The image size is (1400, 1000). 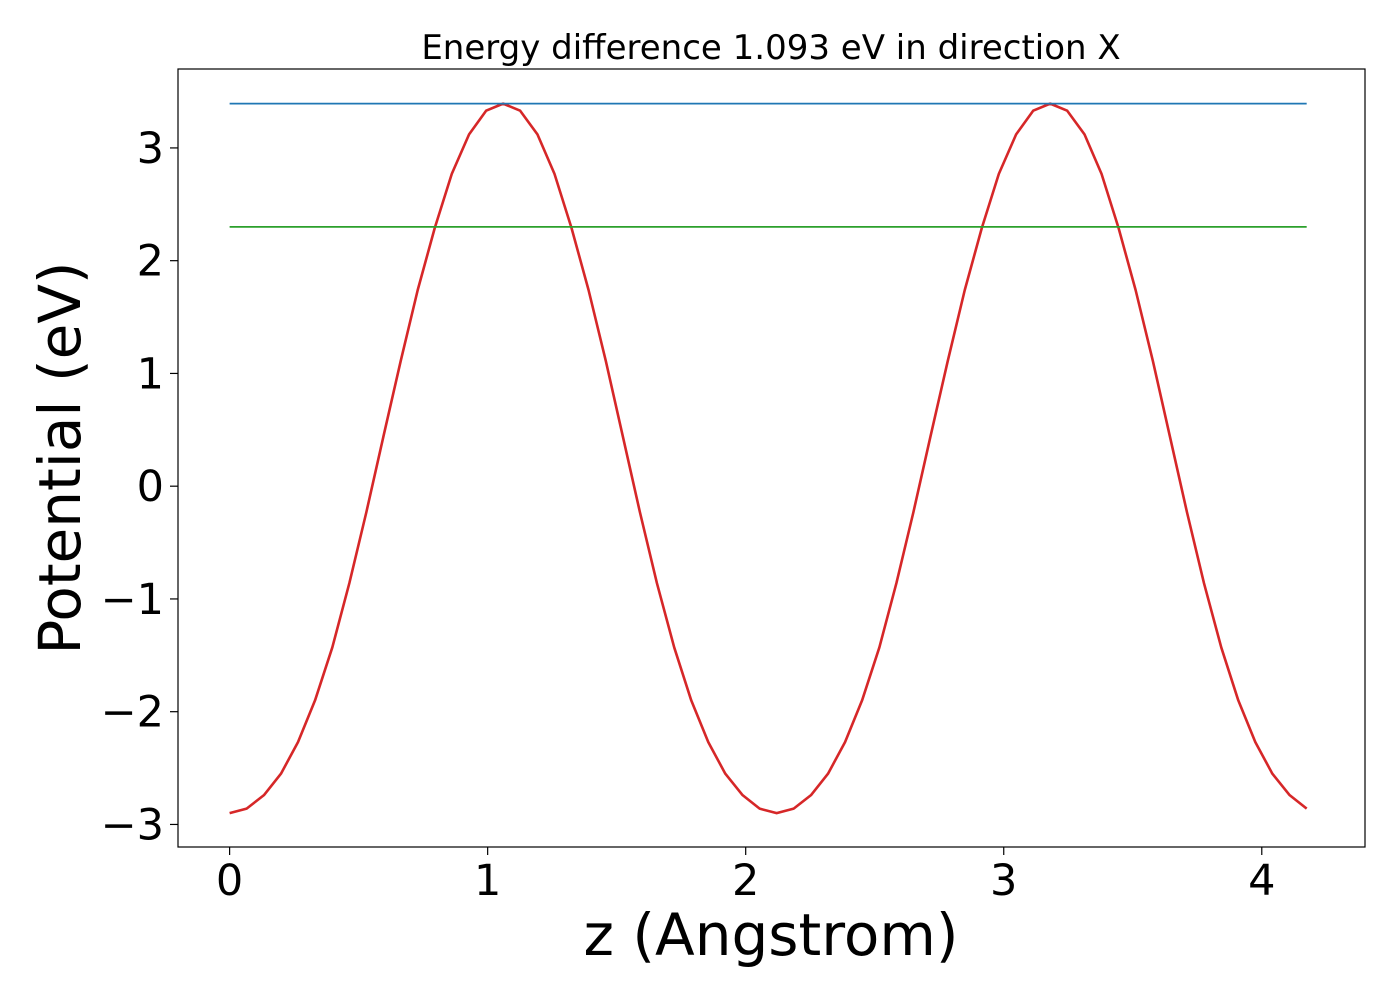 I want to click on y-tick-label: 3, so click(x=150, y=149).